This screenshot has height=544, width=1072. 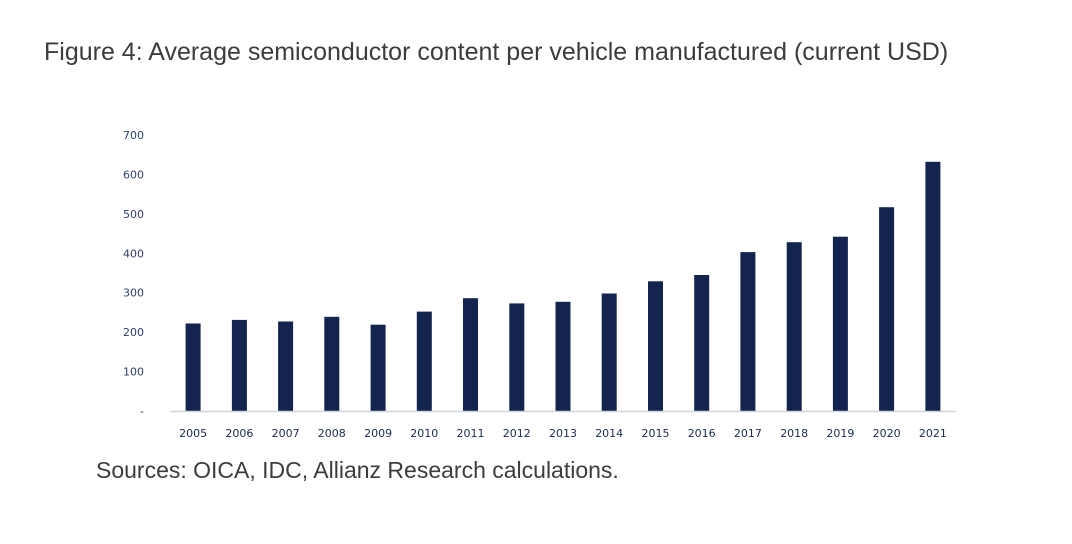 I want to click on x-tick-label: 2005, so click(x=193, y=433).